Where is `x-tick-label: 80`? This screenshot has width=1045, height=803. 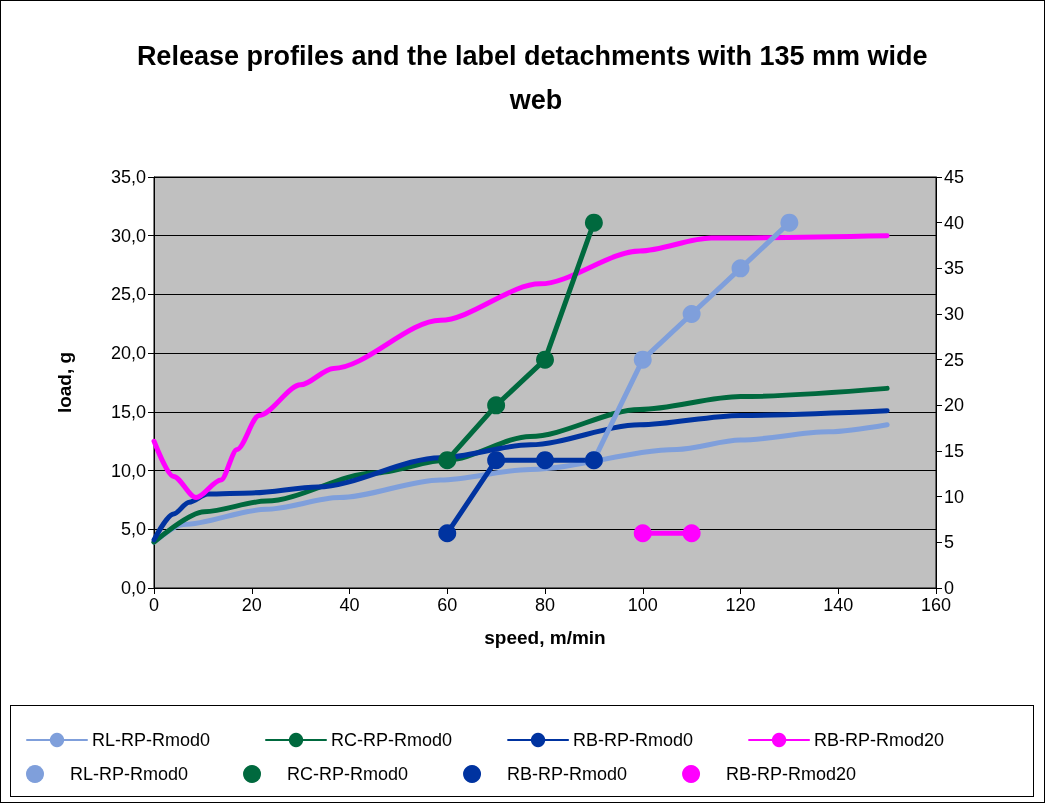
x-tick-label: 80 is located at coordinates (545, 605).